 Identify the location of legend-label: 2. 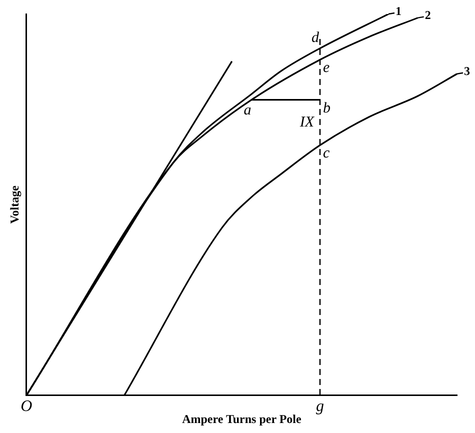
(427, 15).